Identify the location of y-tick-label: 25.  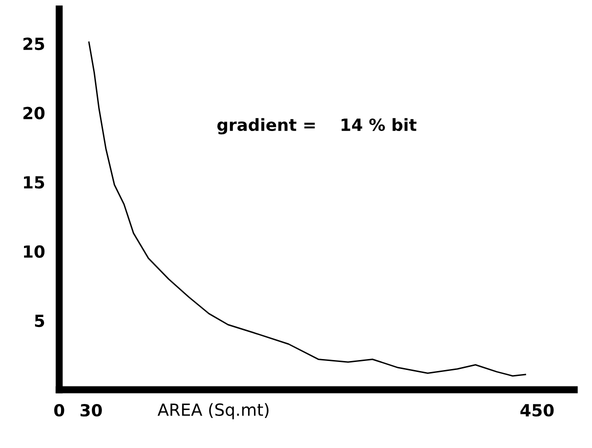
(33, 44).